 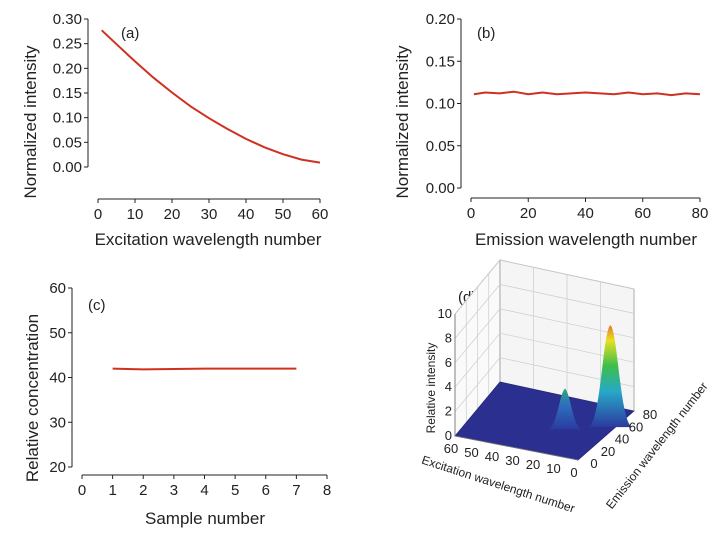 What do you see at coordinates (528, 213) in the screenshot?
I see `panel-b-x-tick-label: 20` at bounding box center [528, 213].